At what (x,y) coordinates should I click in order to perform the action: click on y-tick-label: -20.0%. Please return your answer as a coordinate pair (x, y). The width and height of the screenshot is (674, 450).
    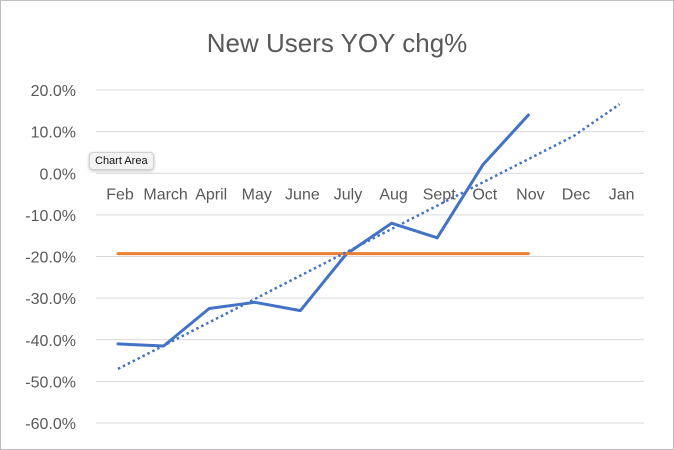
    Looking at the image, I should click on (50, 258).